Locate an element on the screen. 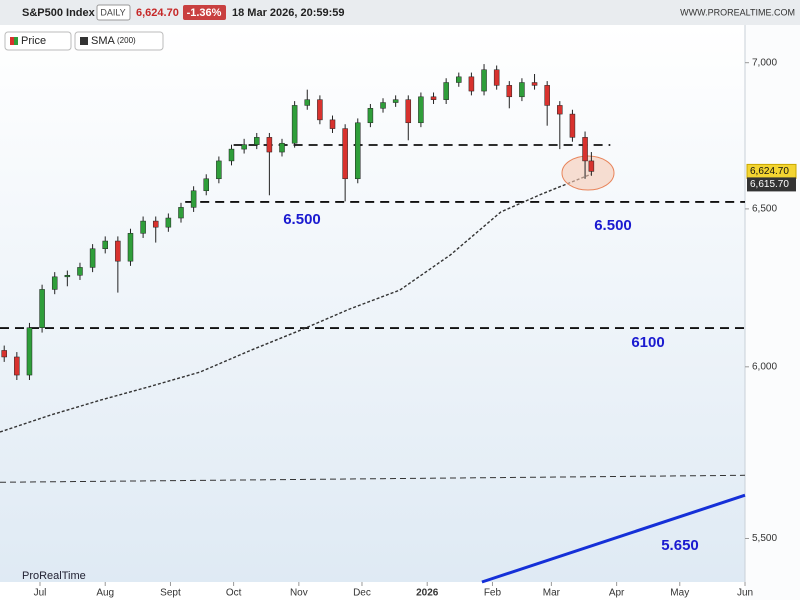  x-tick-label: Sept is located at coordinates (170, 593).